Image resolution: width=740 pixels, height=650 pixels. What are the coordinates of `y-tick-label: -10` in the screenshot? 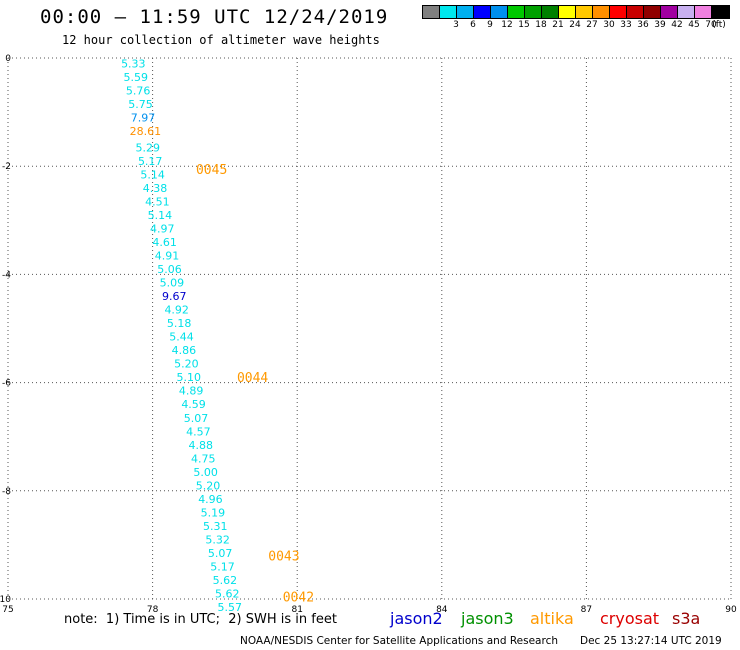 It's located at (5, 600).